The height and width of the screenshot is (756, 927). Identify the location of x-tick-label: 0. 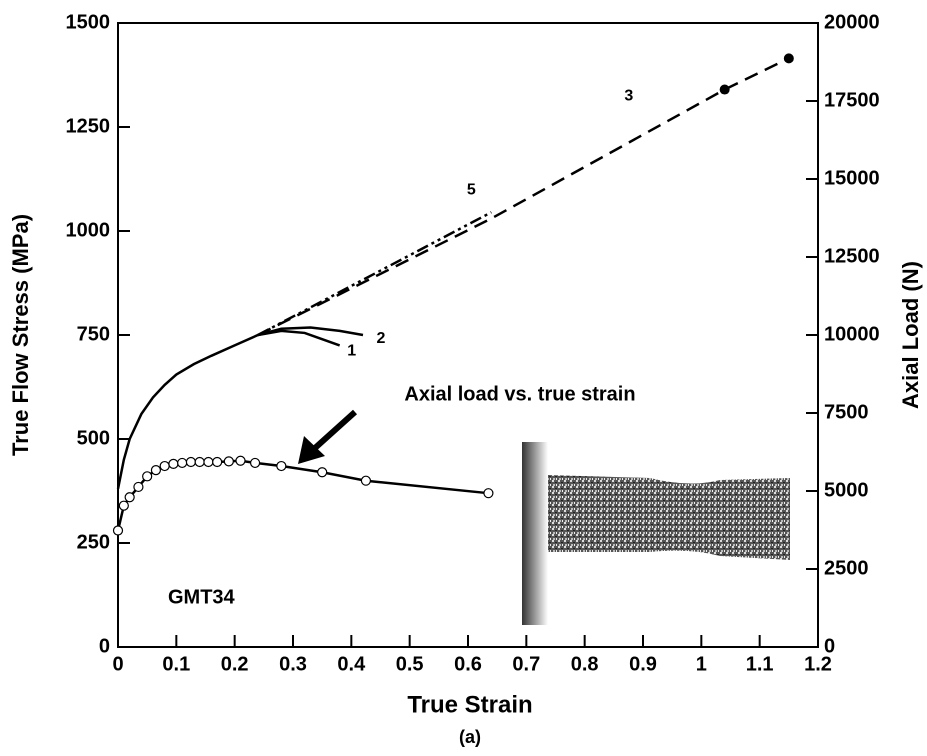
(117, 664).